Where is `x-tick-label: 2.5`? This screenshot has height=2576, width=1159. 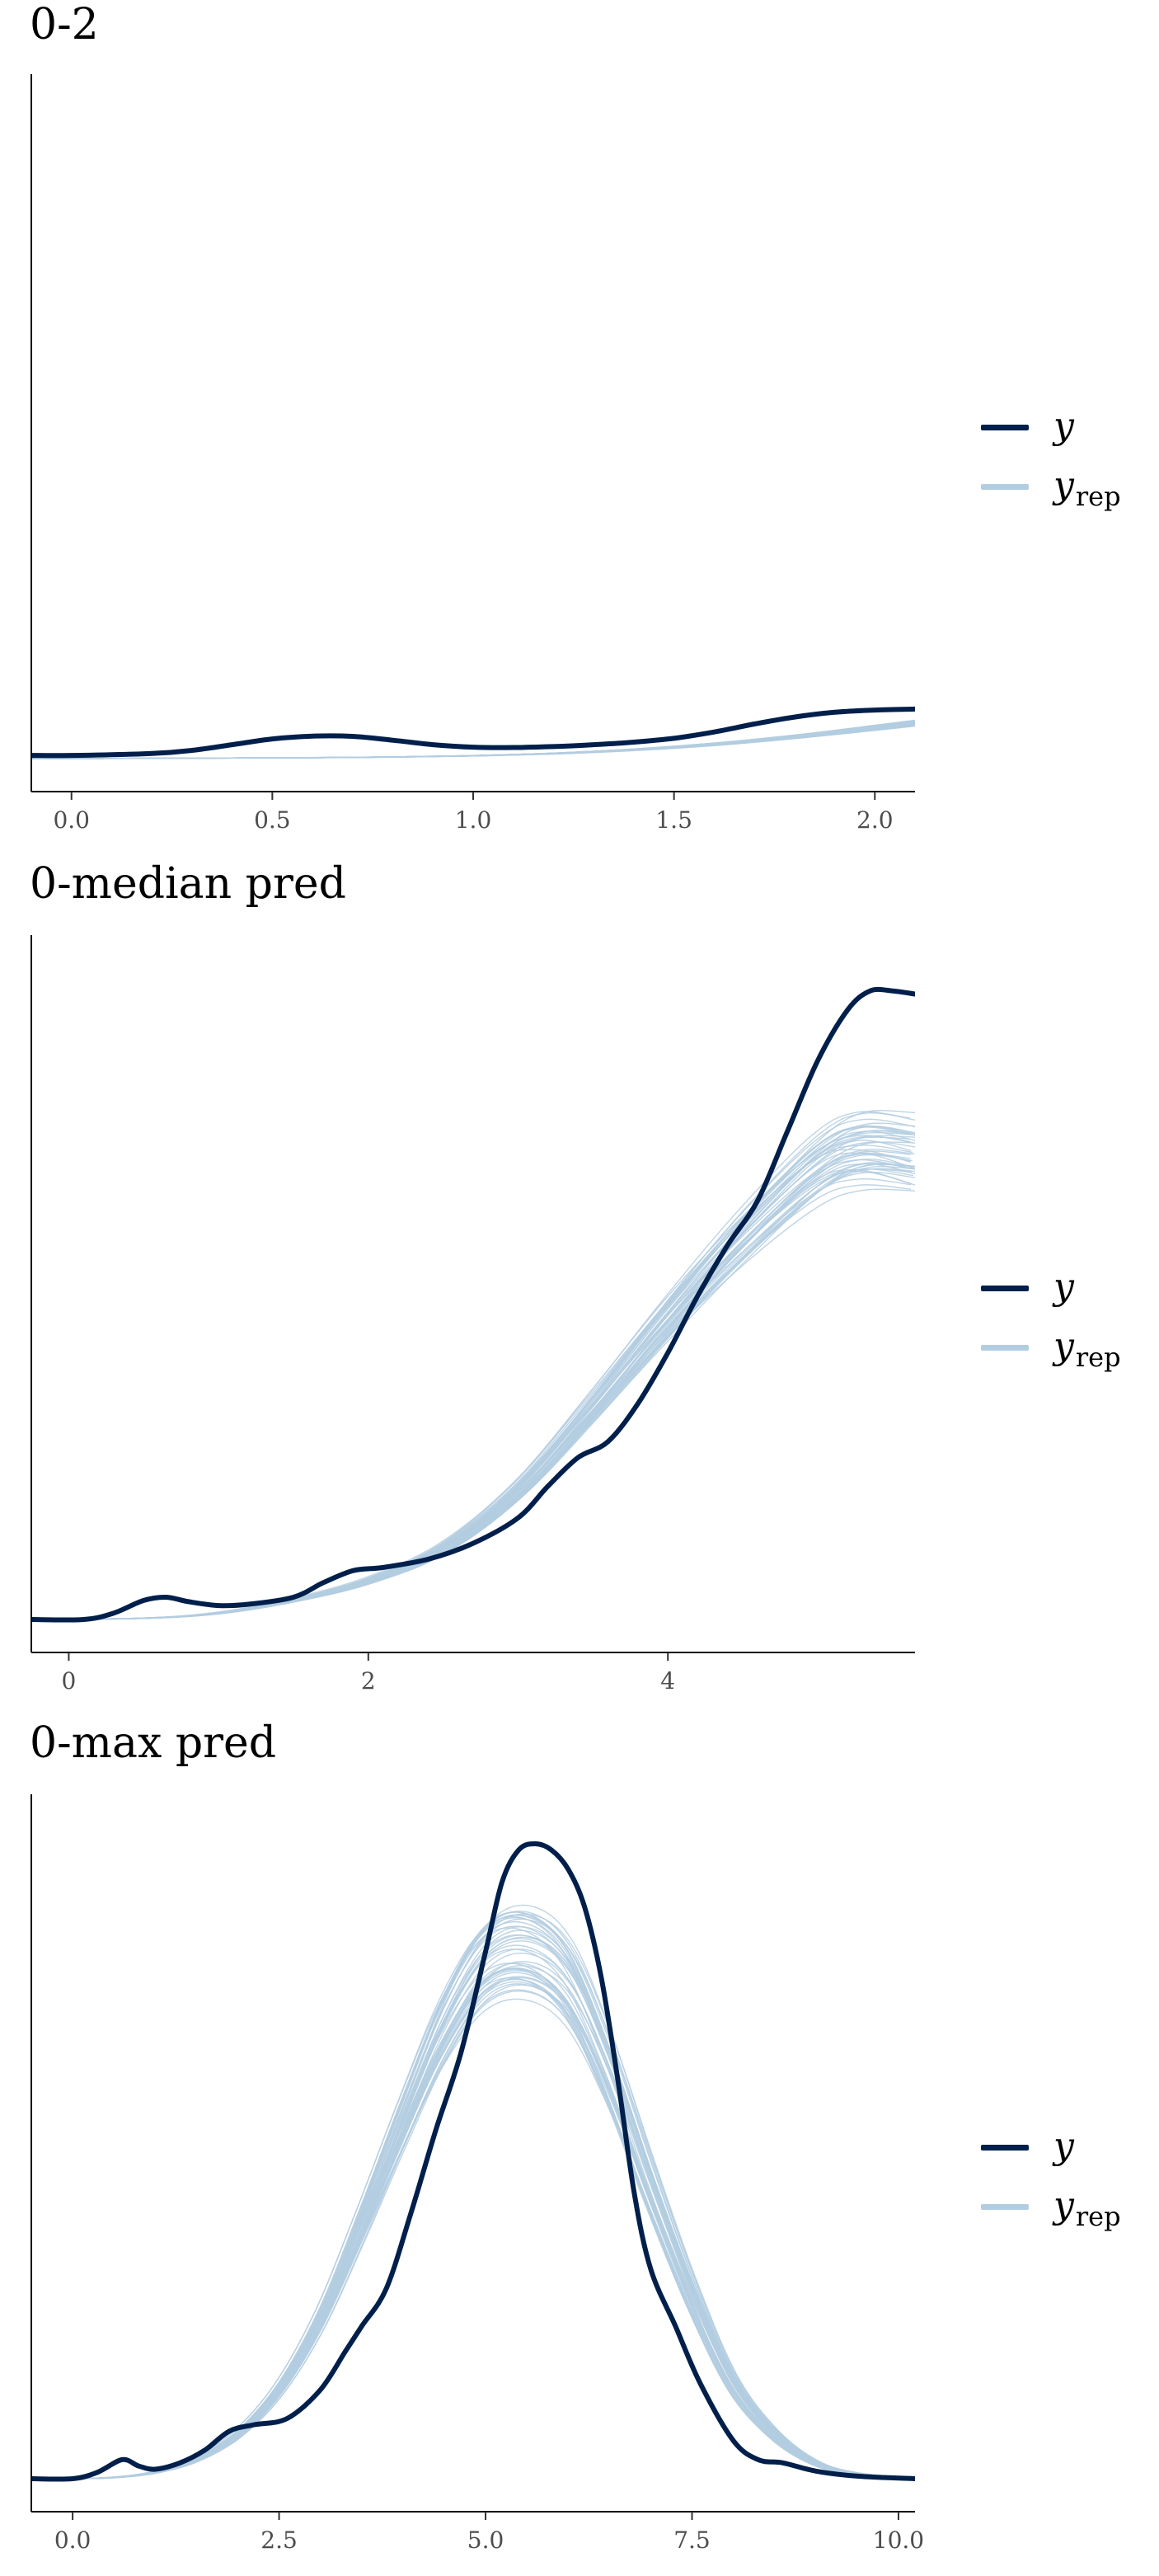 x-tick-label: 2.5 is located at coordinates (279, 2540).